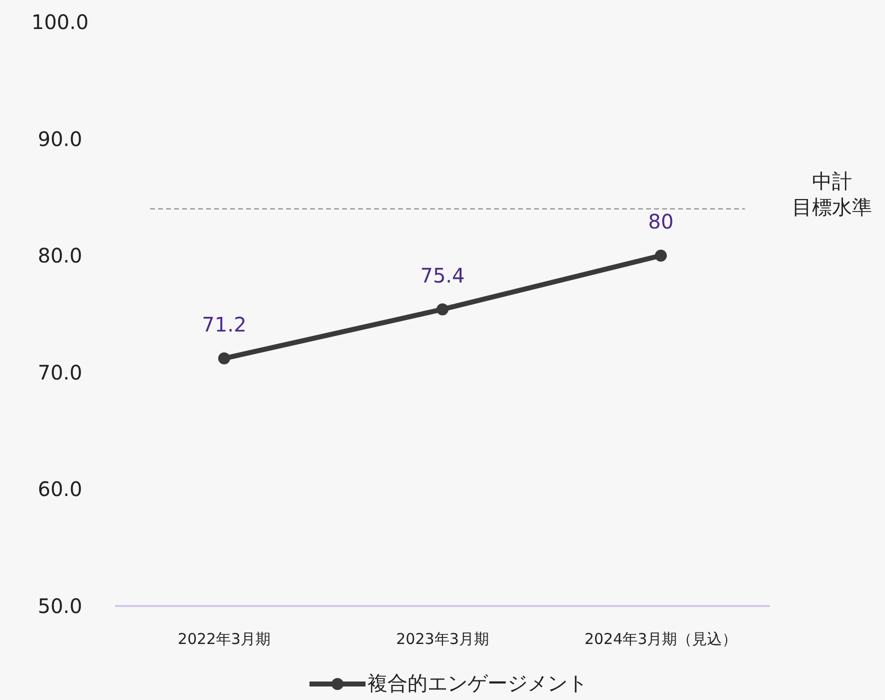 This screenshot has width=885, height=700. I want to click on legend-label: 複合的エンゲージメント, so click(478, 683).